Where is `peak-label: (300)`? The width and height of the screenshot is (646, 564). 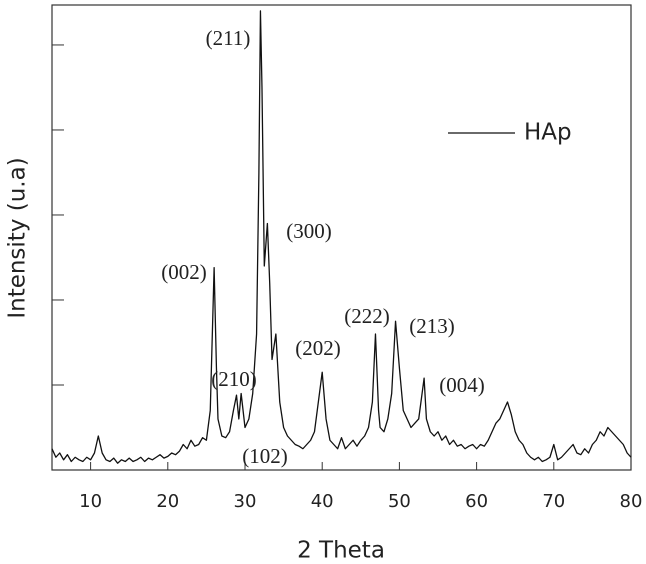
peak-label: (300) is located at coordinates (309, 231).